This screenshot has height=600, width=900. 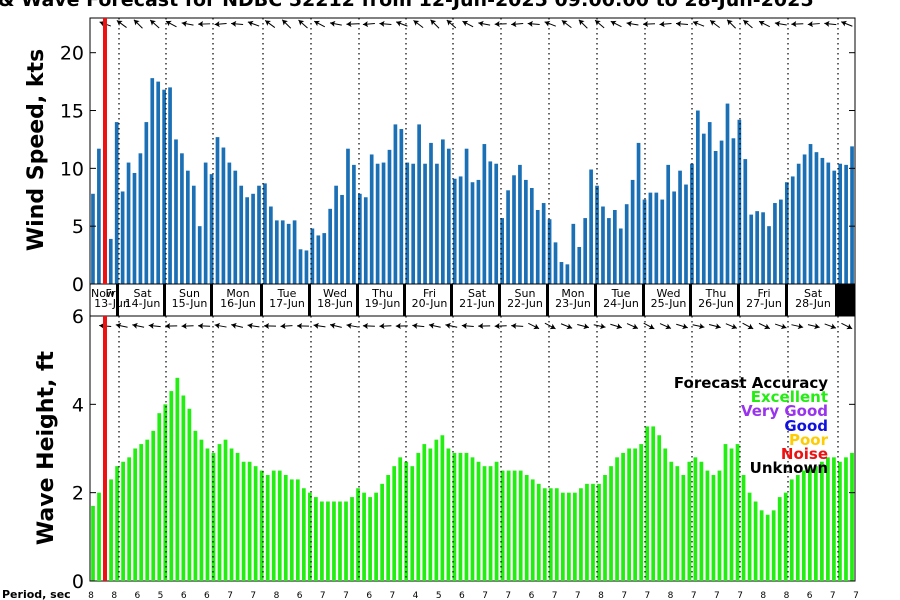 I want to click on wind-ytick-label: 5, so click(x=78, y=227).